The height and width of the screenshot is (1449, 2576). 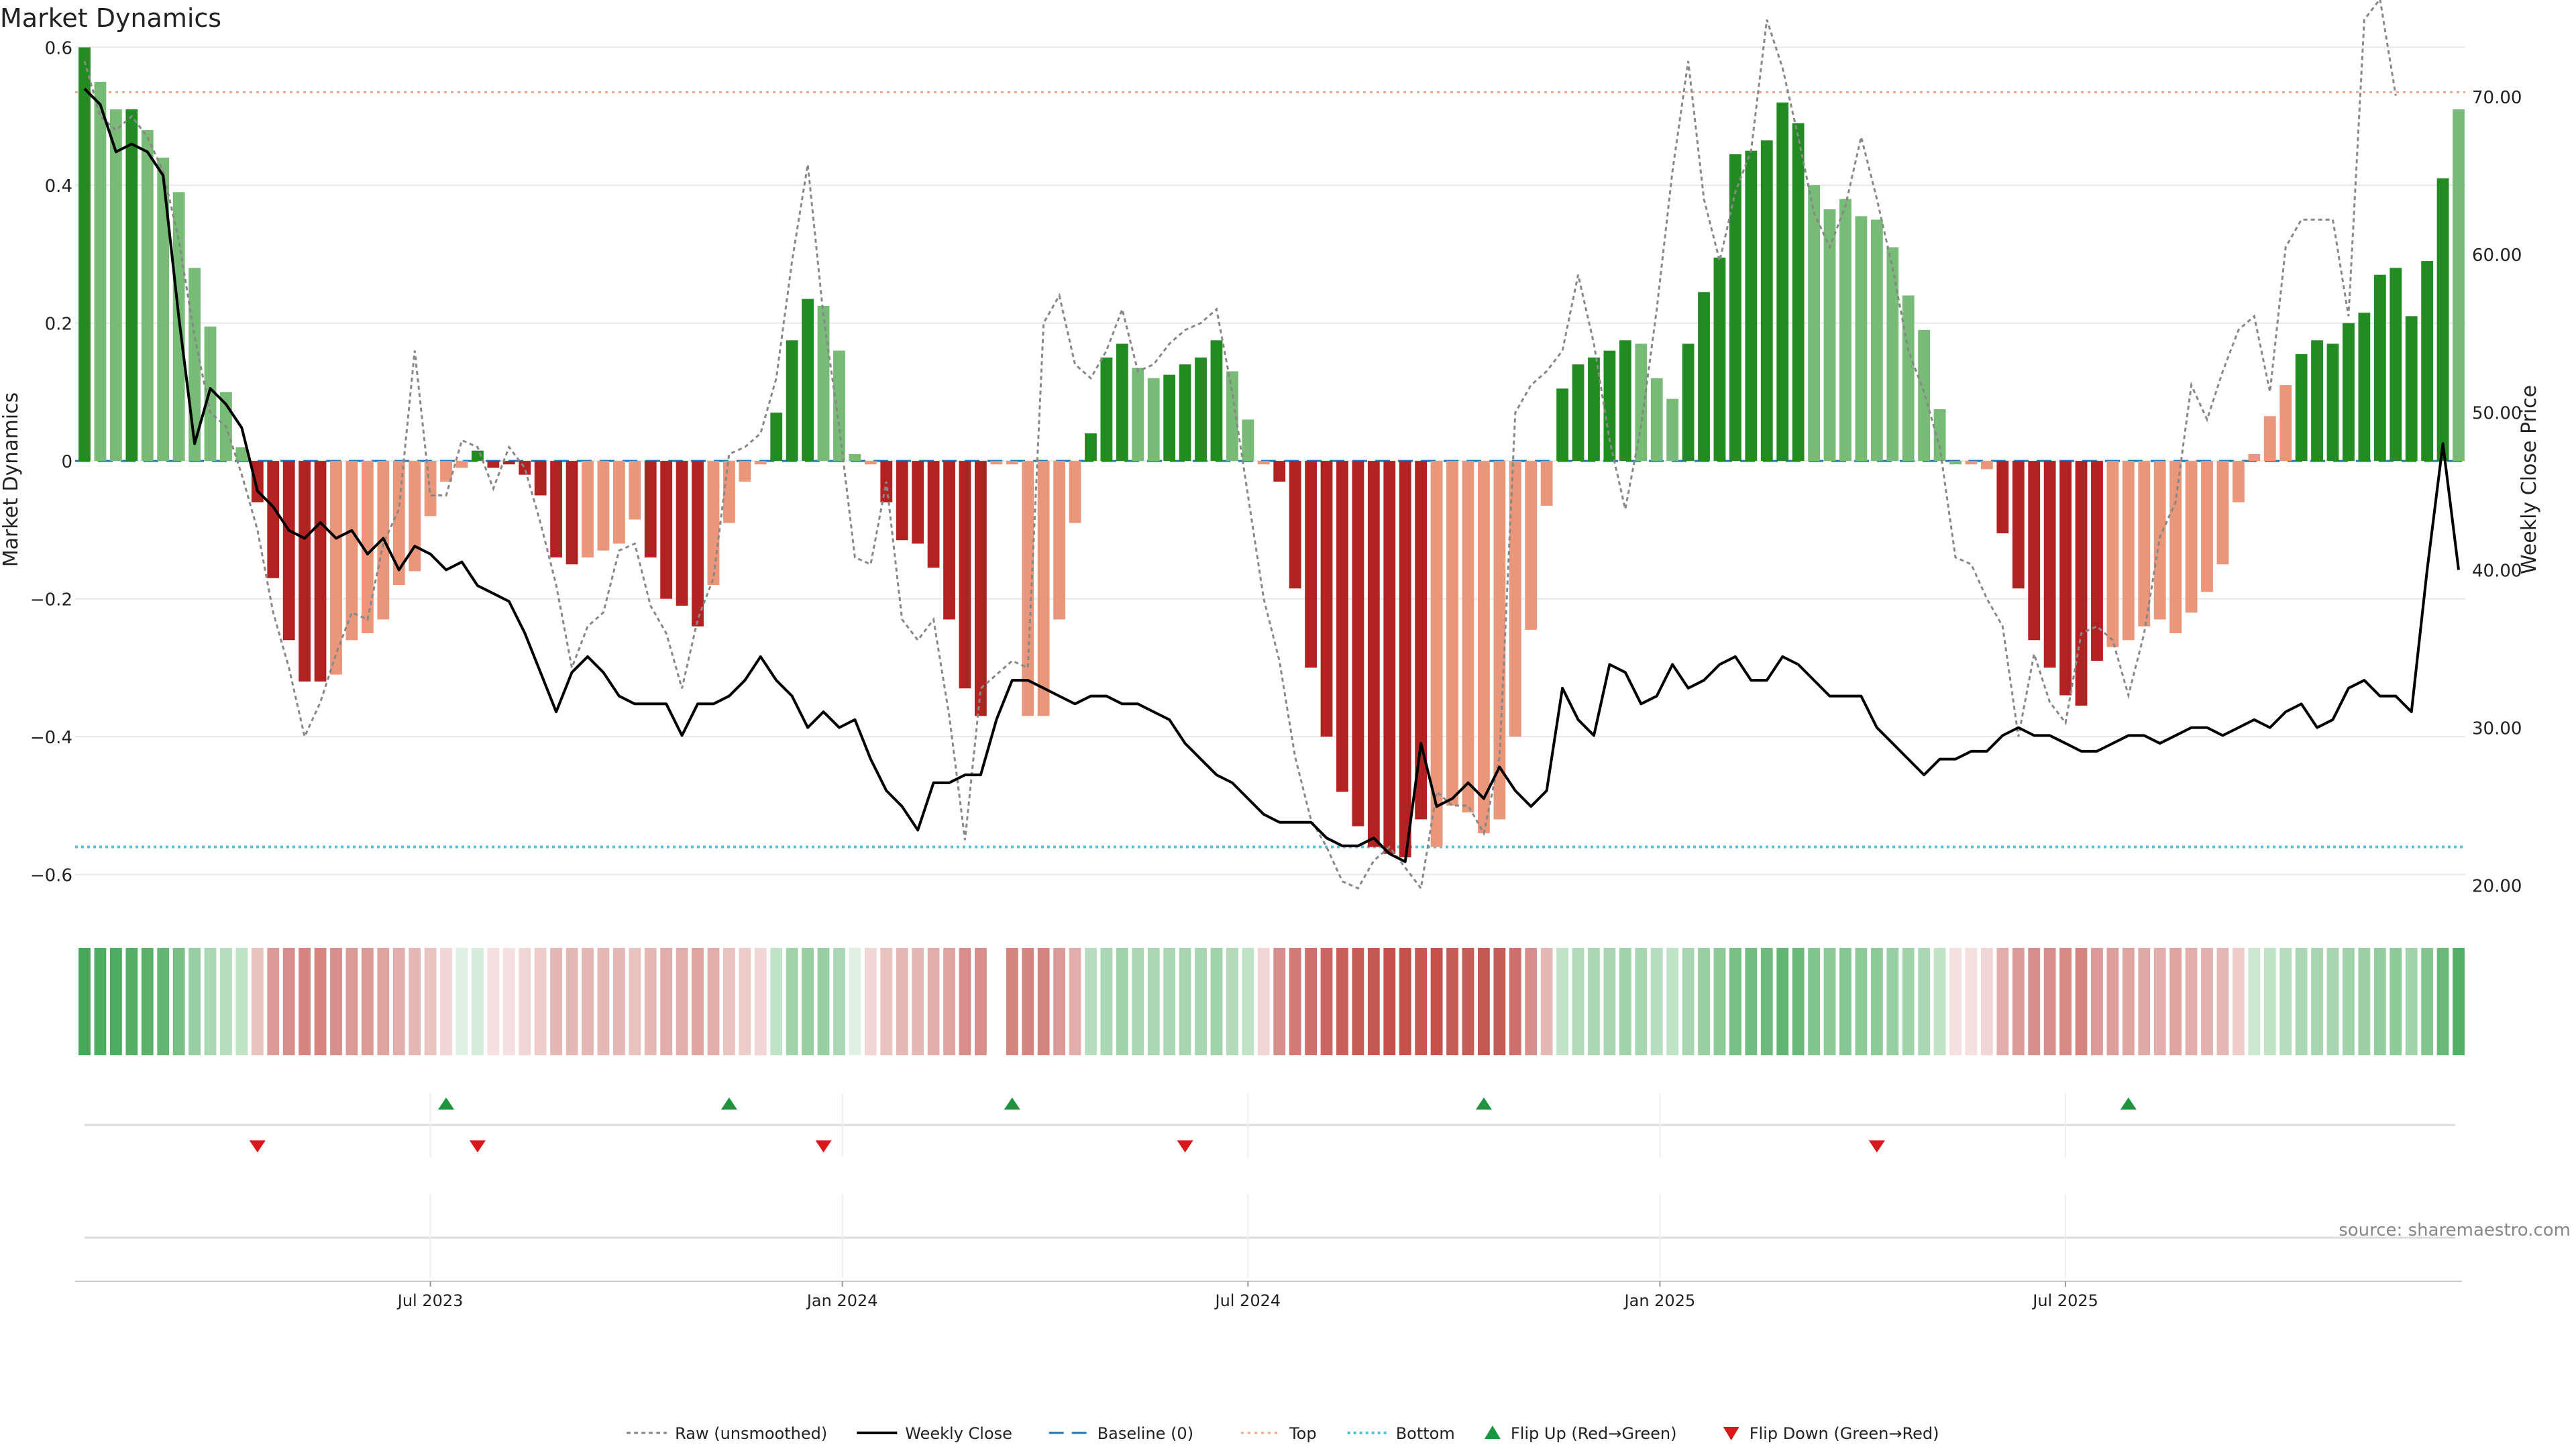 What do you see at coordinates (66, 462) in the screenshot?
I see `y-tick-label: 0` at bounding box center [66, 462].